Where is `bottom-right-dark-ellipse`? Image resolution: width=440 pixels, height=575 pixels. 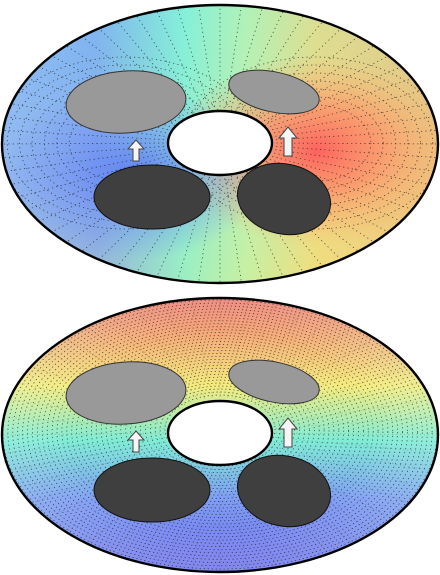
bottom-right-dark-ellipse is located at coordinates (284, 491).